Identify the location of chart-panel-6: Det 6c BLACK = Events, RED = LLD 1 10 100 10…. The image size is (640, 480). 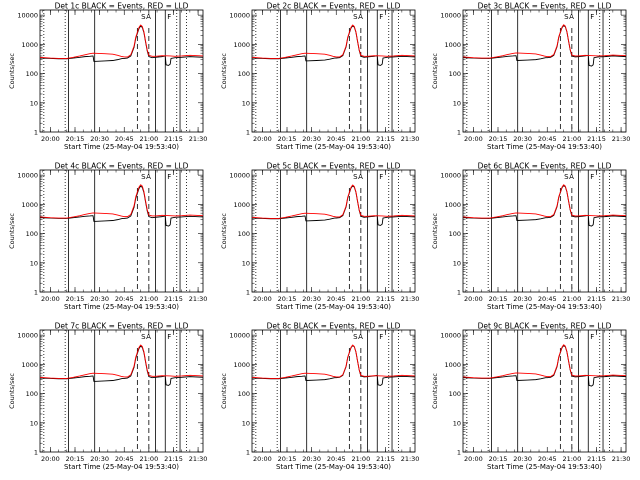
(530, 237).